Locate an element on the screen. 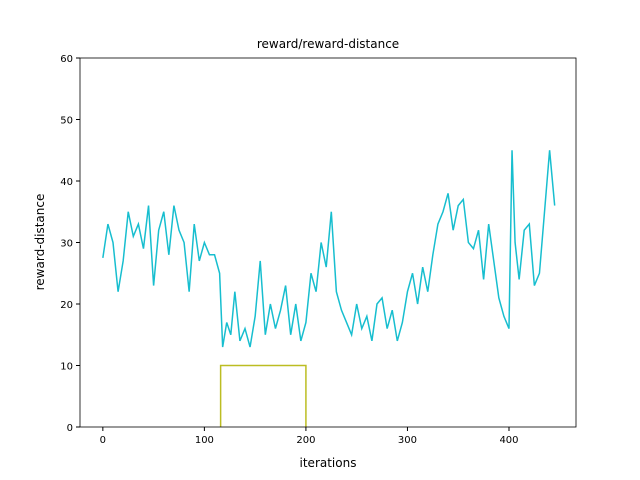 The width and height of the screenshot is (640, 480). y-tick-label: 0 is located at coordinates (70, 428).